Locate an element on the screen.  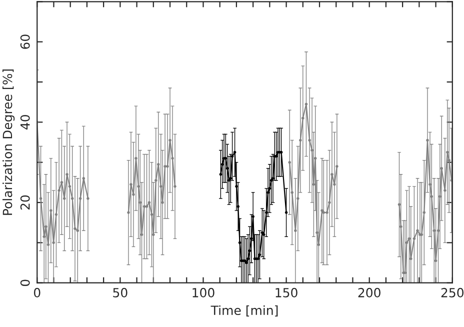
x-tick-label: 0 is located at coordinates (37, 293).